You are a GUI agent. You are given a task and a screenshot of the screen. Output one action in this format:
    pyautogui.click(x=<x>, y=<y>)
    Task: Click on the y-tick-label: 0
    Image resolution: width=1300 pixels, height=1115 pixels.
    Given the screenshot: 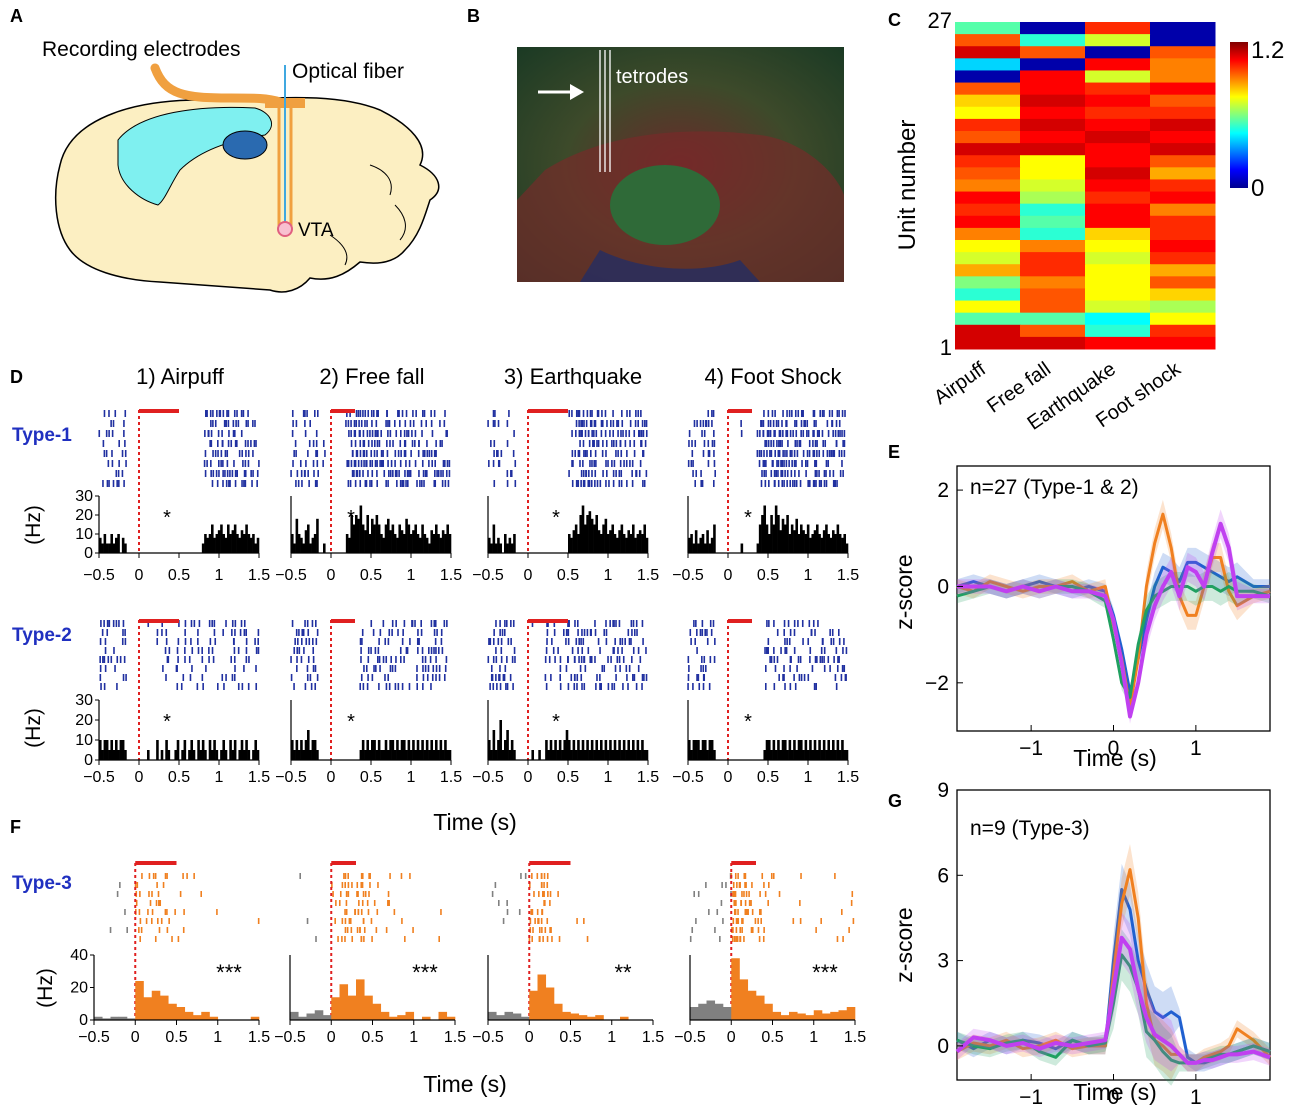 What is the action you would take?
    pyautogui.click(x=83, y=1020)
    